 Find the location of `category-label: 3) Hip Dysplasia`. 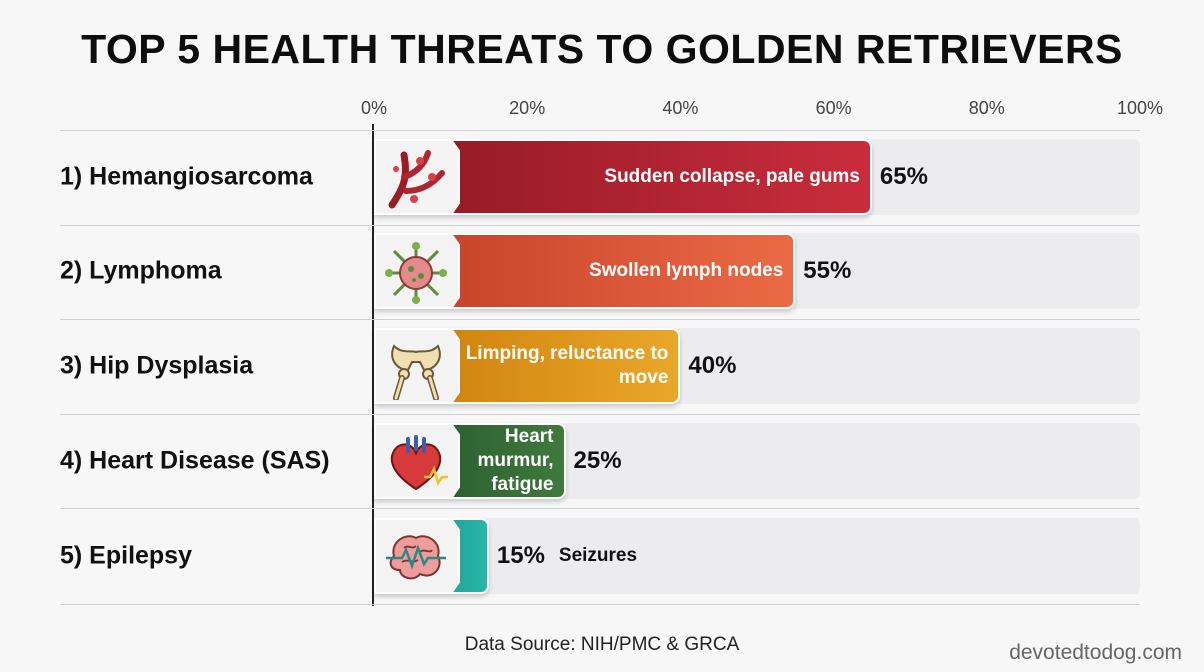

category-label: 3) Hip Dysplasia is located at coordinates (157, 365).